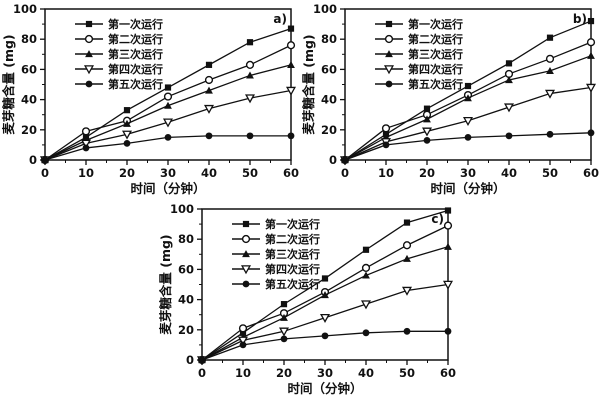  I want to click on panel-label: a), so click(280, 19).